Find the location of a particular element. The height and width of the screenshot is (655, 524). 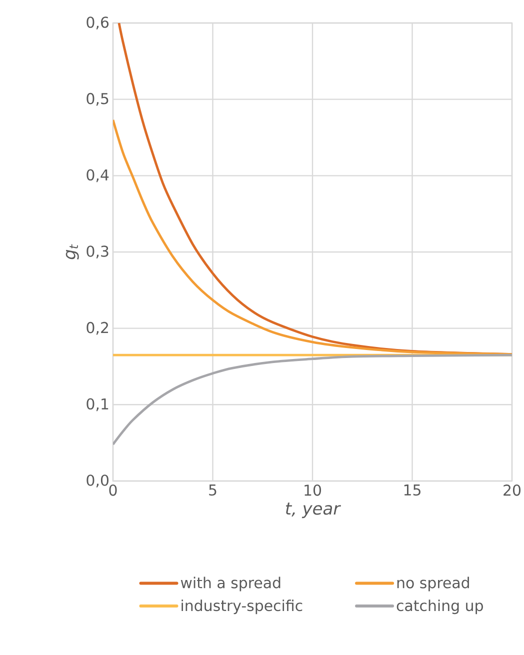

y-tick-label: 0,3 is located at coordinates (97, 252).